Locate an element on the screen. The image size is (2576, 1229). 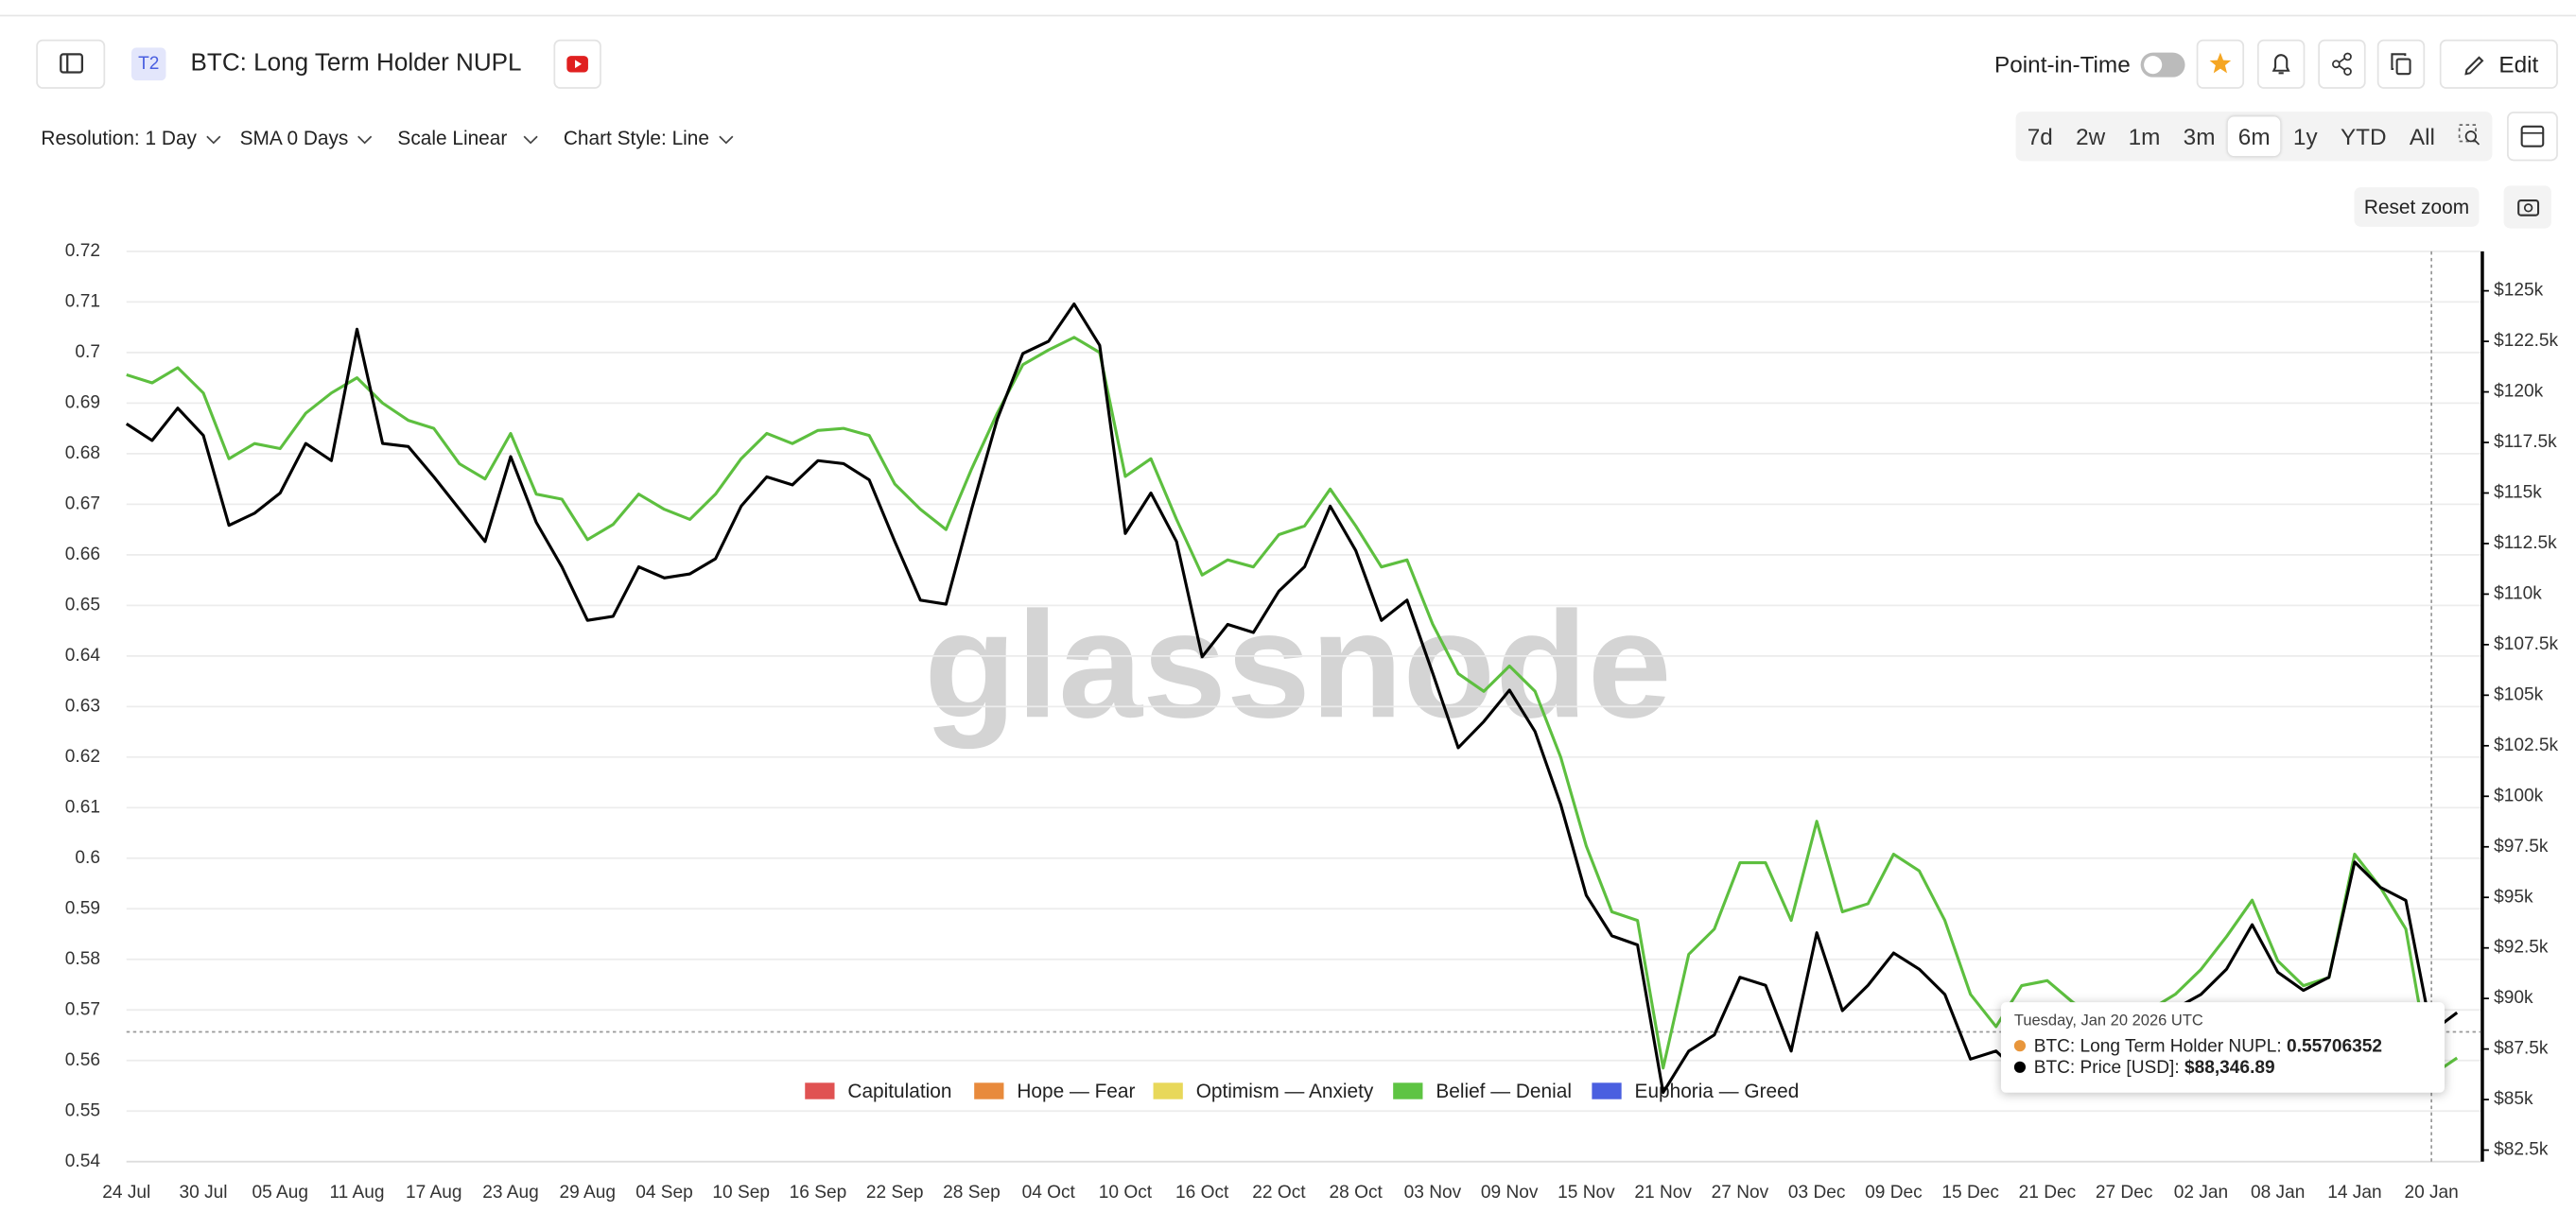
chart-style-control: Chart Style: Line is located at coordinates (649, 138).